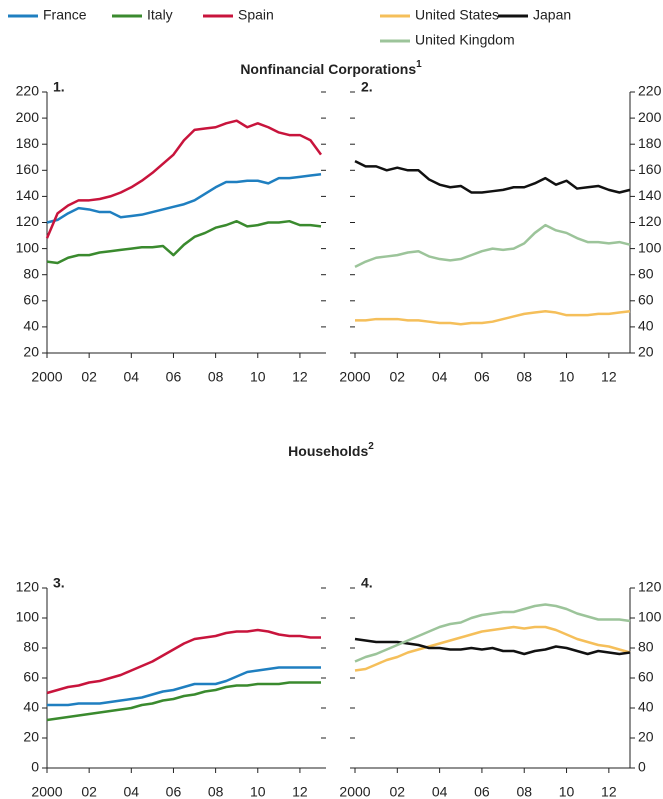 The image size is (663, 799). I want to click on legend-label: Japan, so click(552, 15).